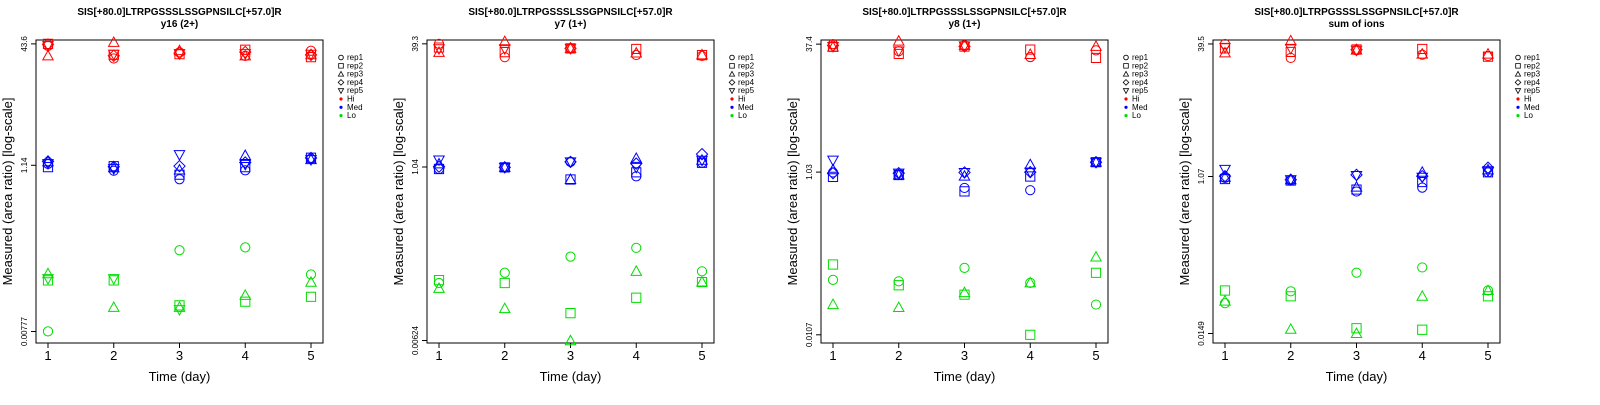 The width and height of the screenshot is (1600, 405). Describe the element at coordinates (1488, 56) in the screenshot. I see `data-point-hi-rep1` at that location.